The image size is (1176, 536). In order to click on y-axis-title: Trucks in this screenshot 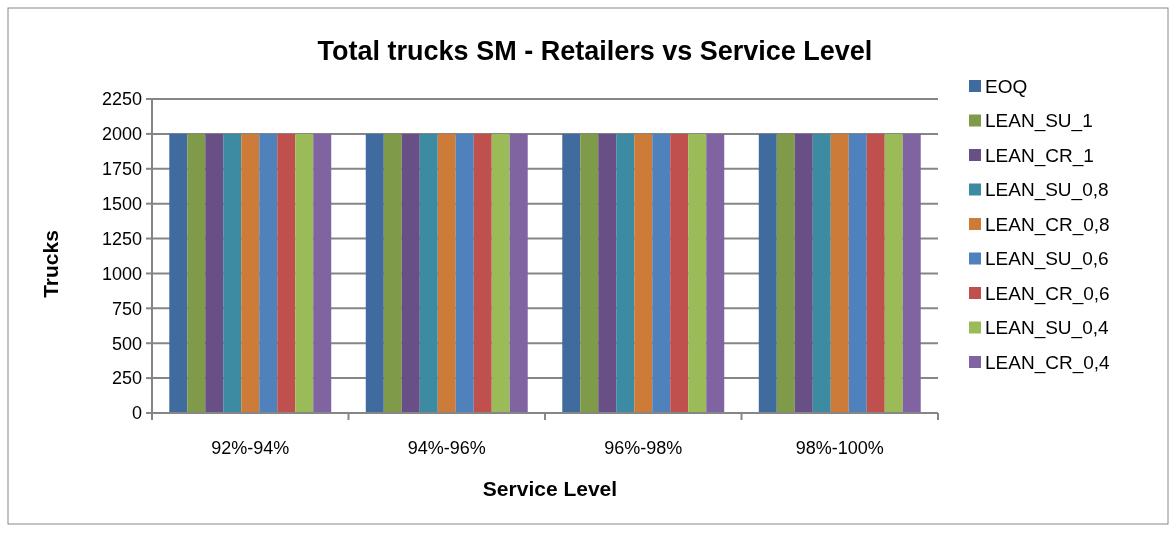, I will do `click(50, 264)`.